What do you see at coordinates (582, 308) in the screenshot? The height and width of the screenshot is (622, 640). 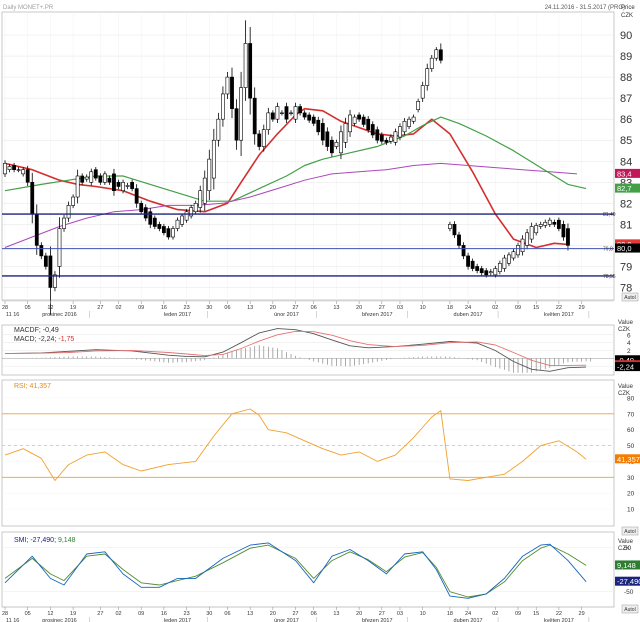 I see `ruler-top-day-26: 29` at bounding box center [582, 308].